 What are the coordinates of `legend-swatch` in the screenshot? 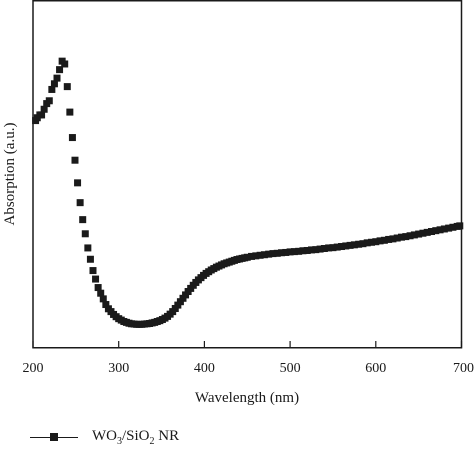 It's located at (54, 437).